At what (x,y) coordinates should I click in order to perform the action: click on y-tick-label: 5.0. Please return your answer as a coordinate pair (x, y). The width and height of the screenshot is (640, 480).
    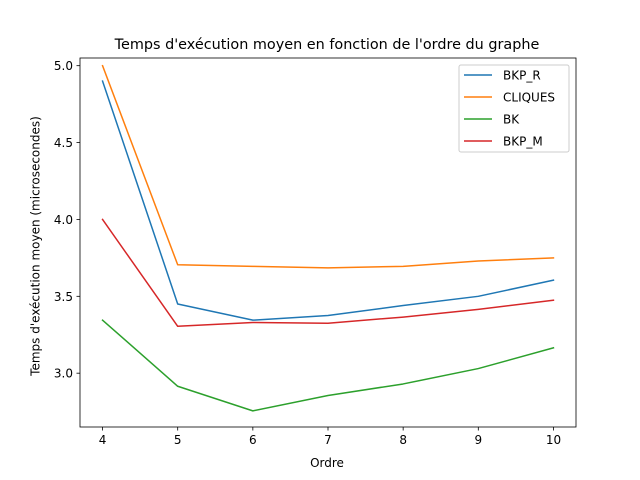
    Looking at the image, I should click on (63, 66).